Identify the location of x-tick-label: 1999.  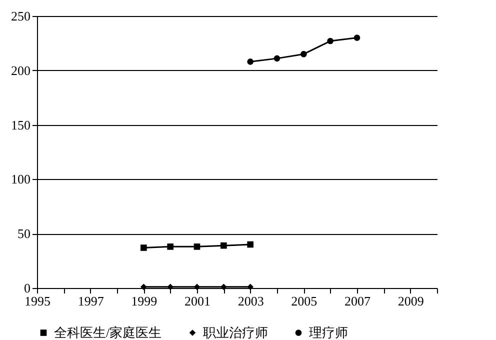
(144, 301).